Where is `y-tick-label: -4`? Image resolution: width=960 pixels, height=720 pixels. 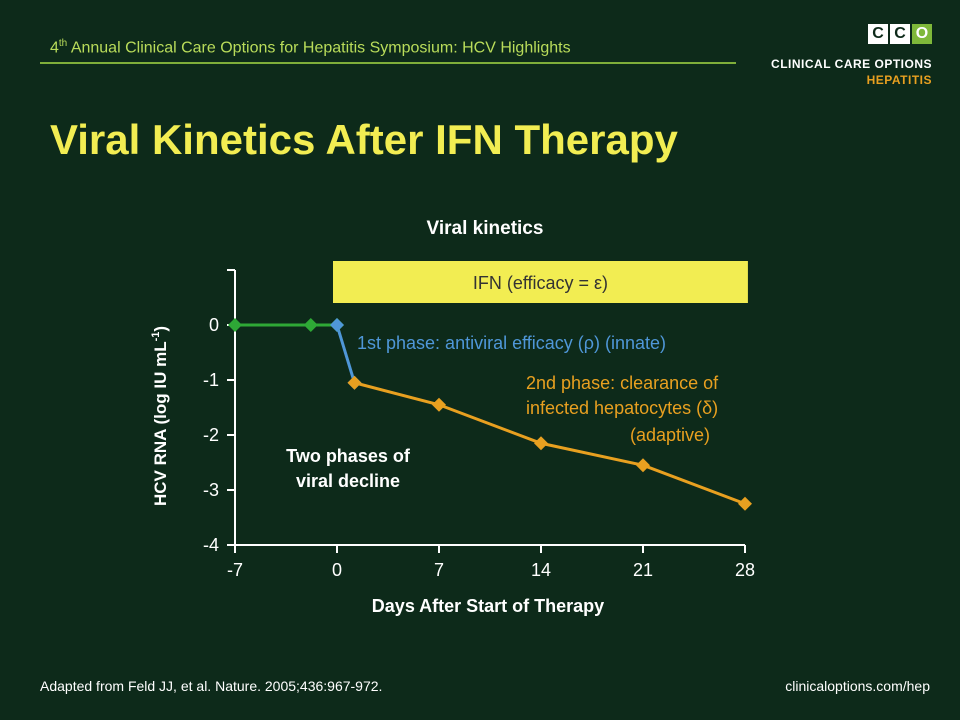
y-tick-label: -4 is located at coordinates (211, 545).